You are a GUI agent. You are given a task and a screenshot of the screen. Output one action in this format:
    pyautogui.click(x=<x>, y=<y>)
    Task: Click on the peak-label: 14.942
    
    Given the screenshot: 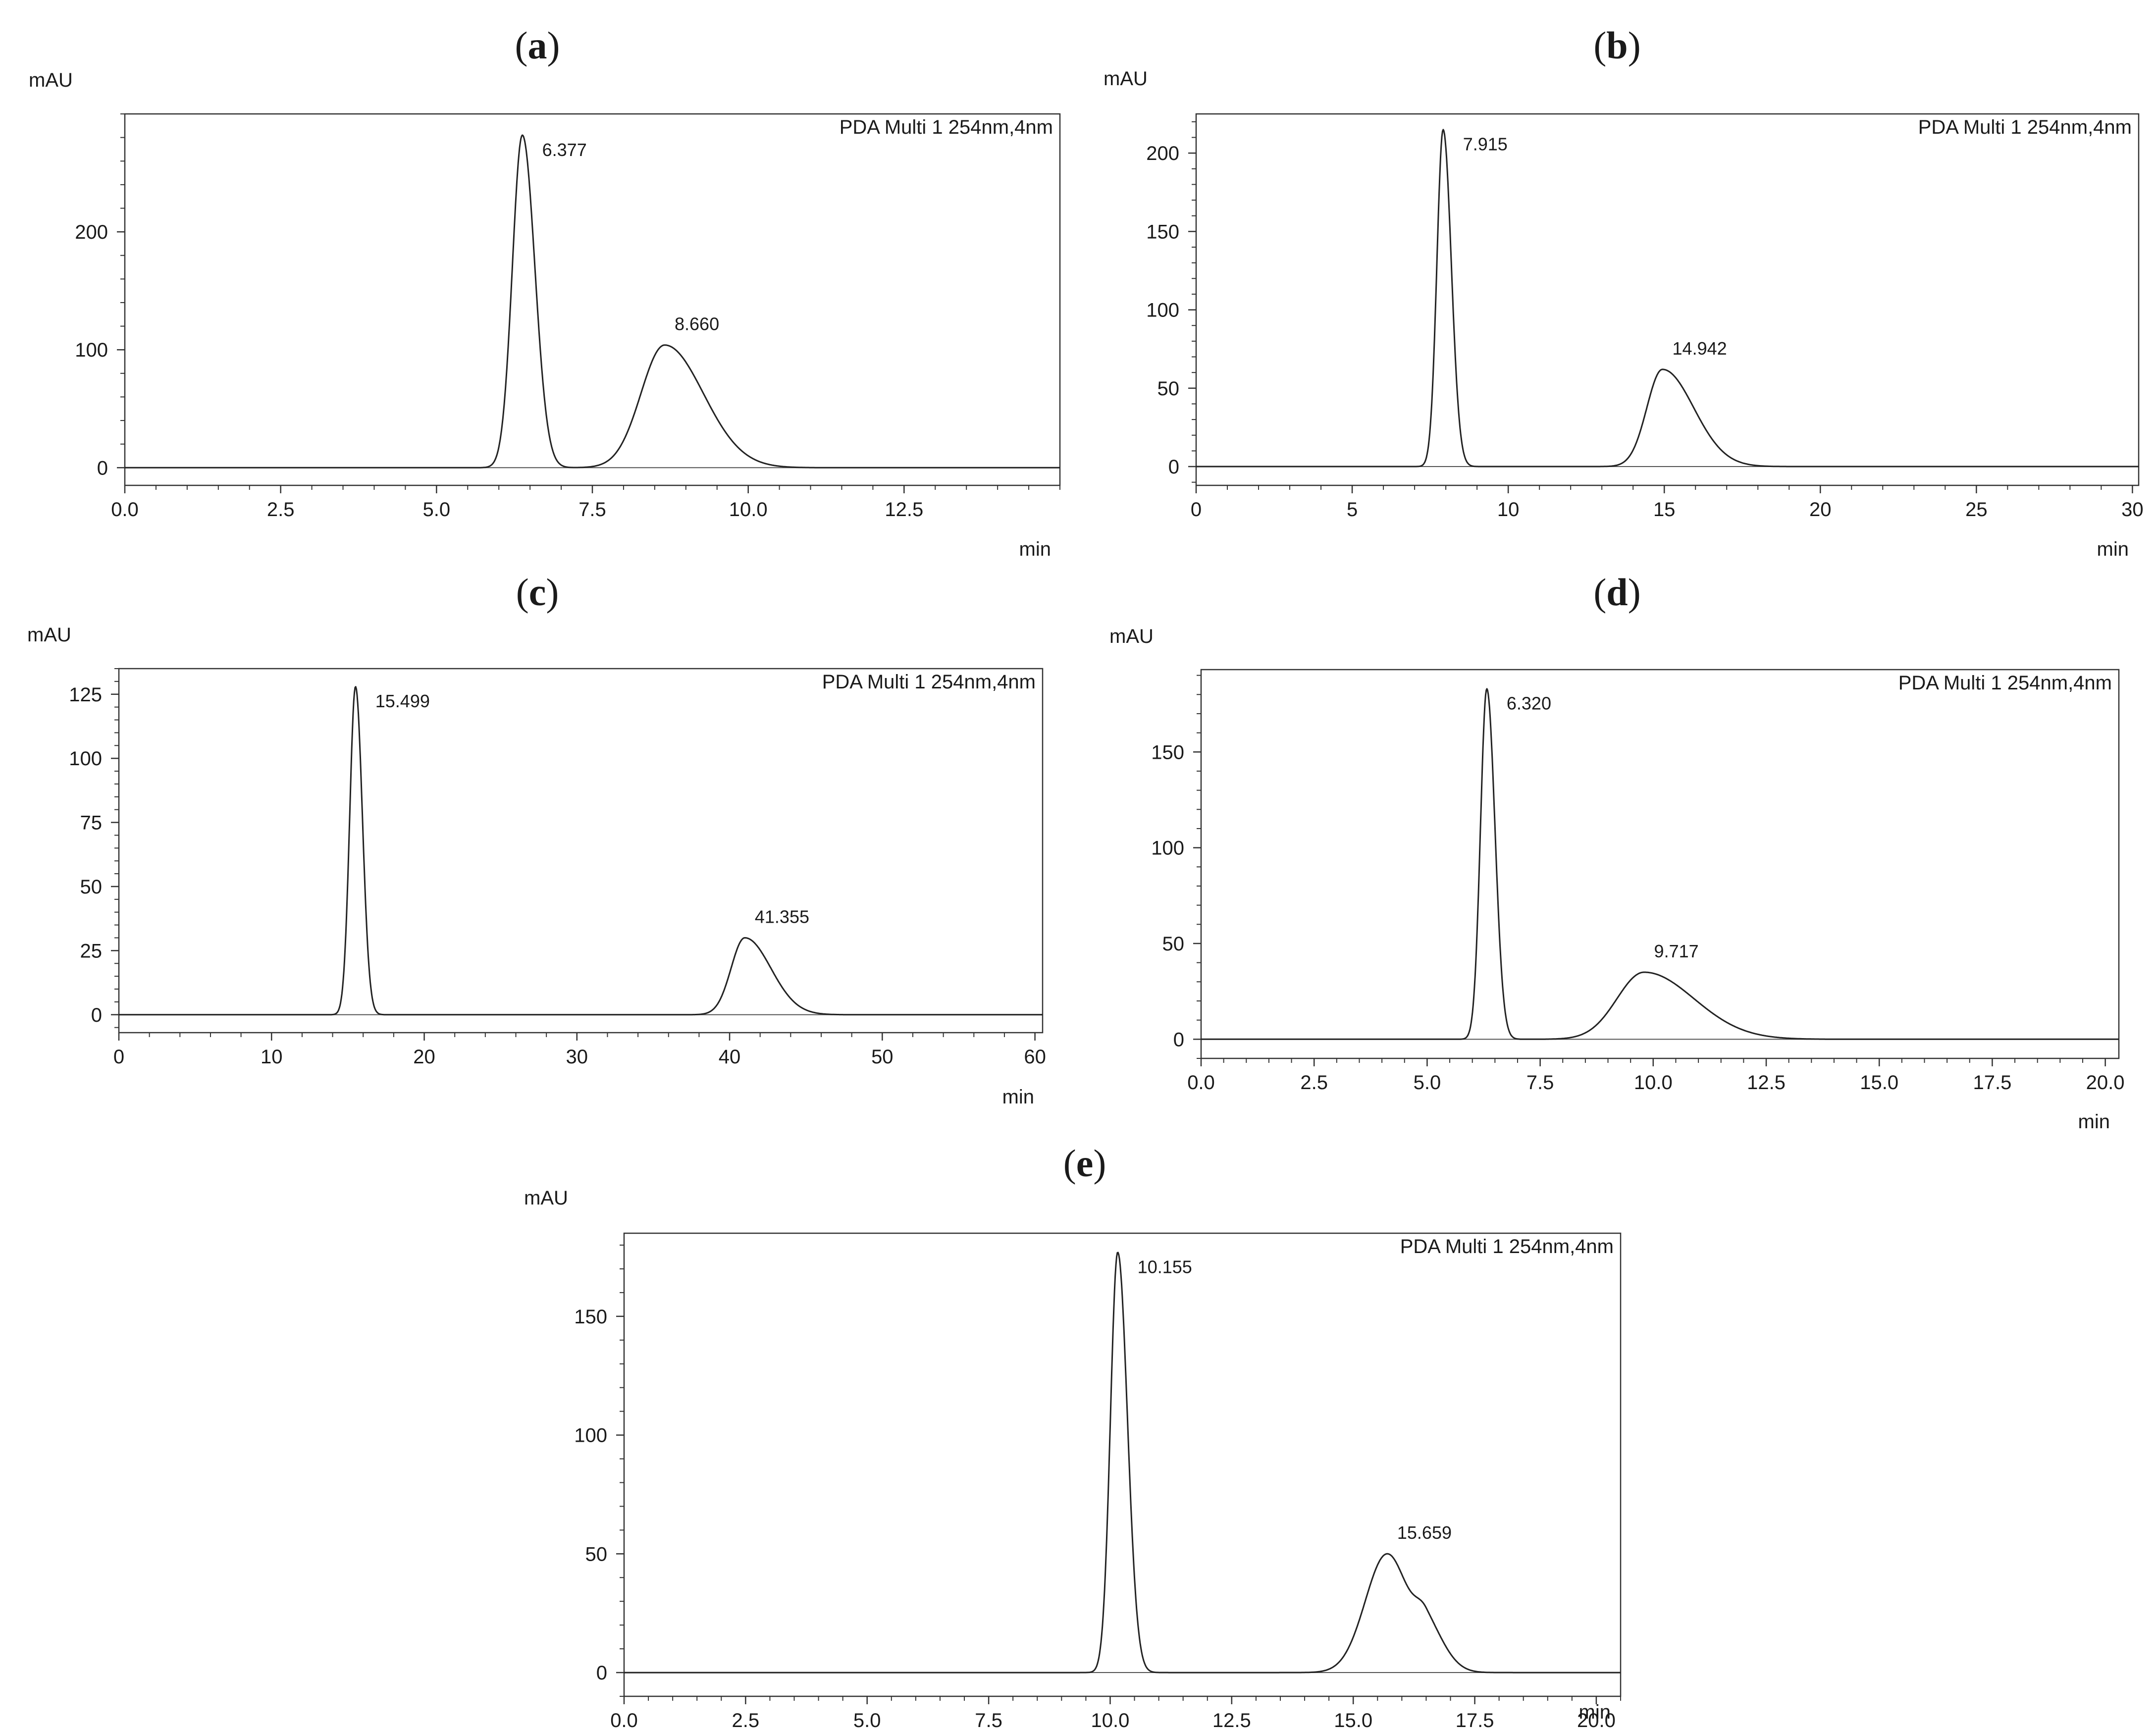 What is the action you would take?
    pyautogui.click(x=1700, y=348)
    